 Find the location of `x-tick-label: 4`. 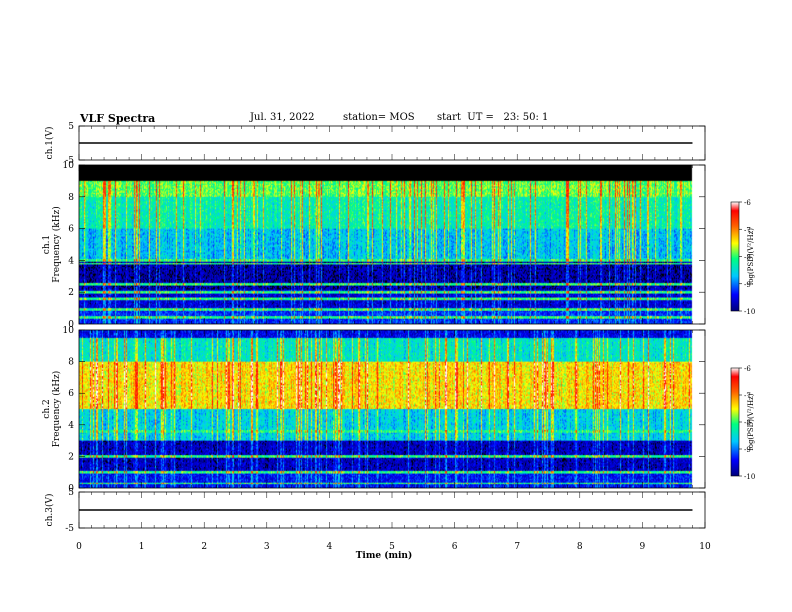

x-tick-label: 4 is located at coordinates (330, 547).